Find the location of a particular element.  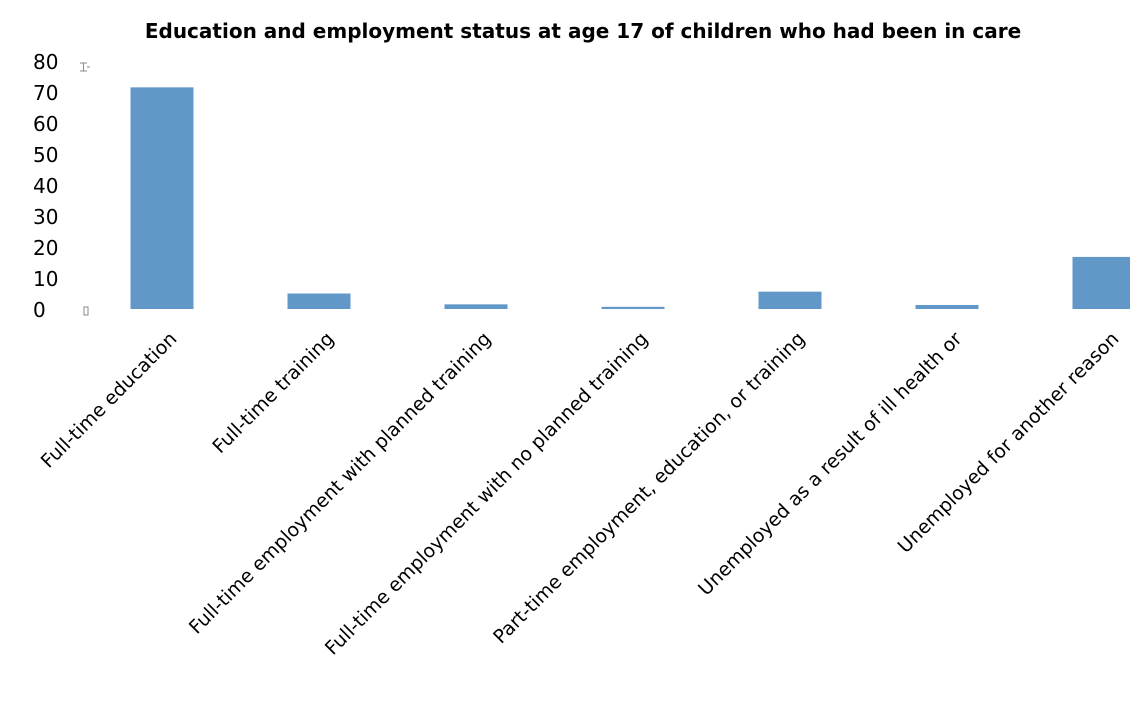

x-tick-label: Unemployed as a result of ill health or is located at coordinates (830, 464).